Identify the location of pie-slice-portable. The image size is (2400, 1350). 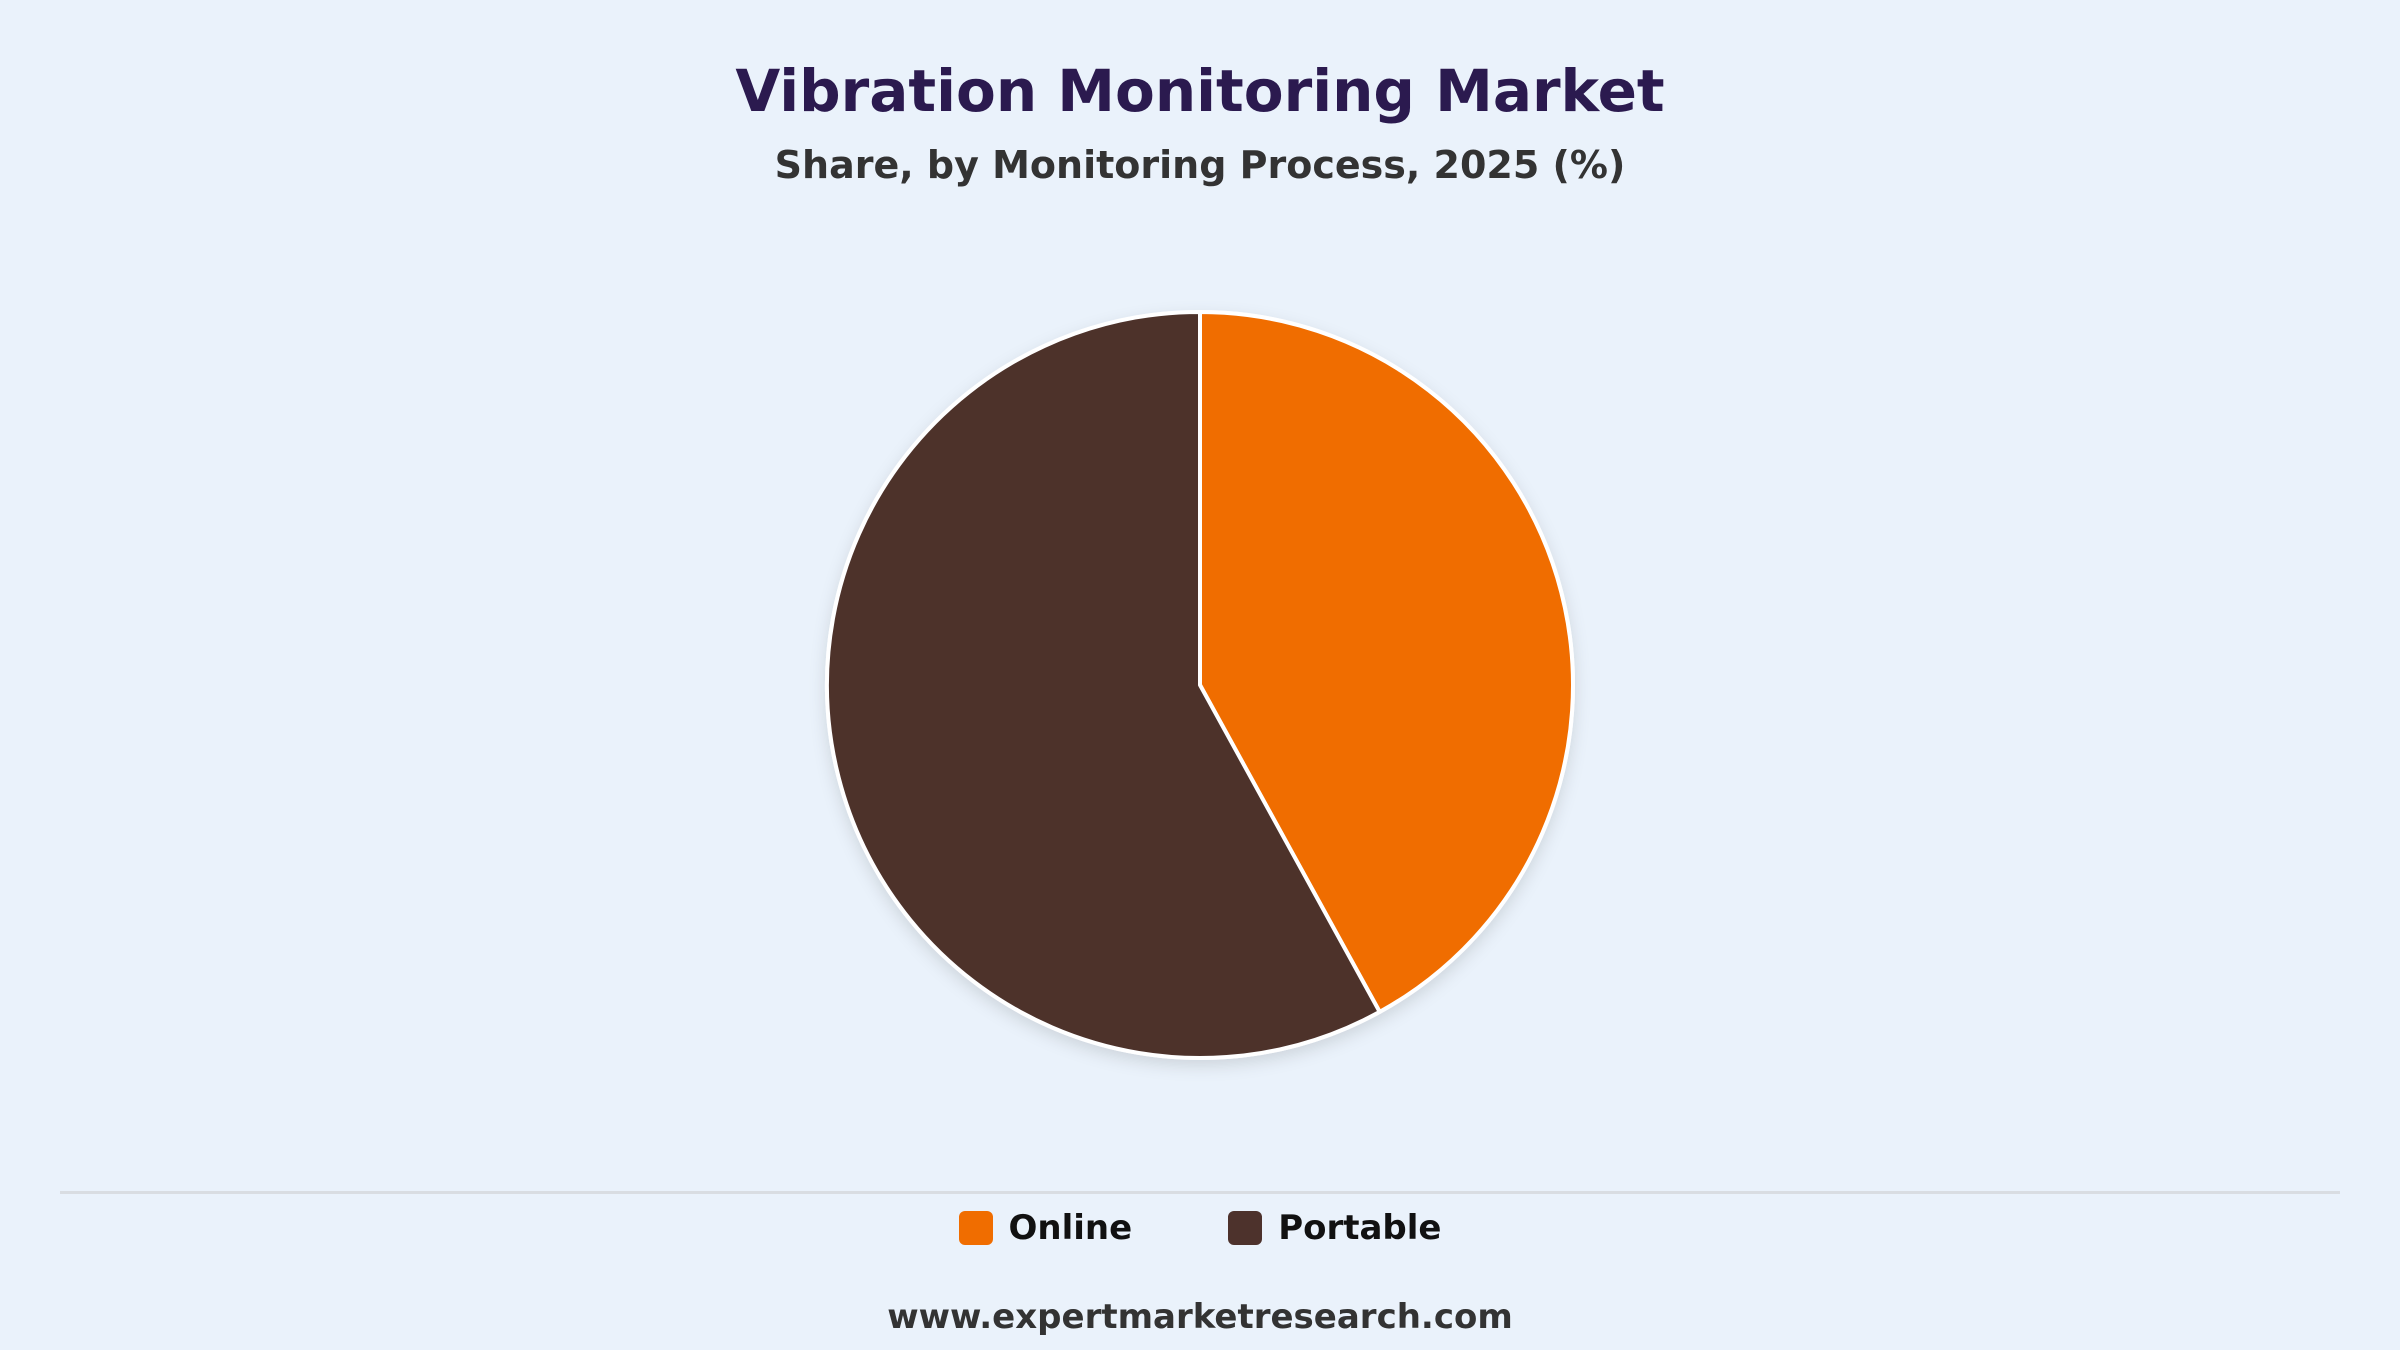
(1103, 685).